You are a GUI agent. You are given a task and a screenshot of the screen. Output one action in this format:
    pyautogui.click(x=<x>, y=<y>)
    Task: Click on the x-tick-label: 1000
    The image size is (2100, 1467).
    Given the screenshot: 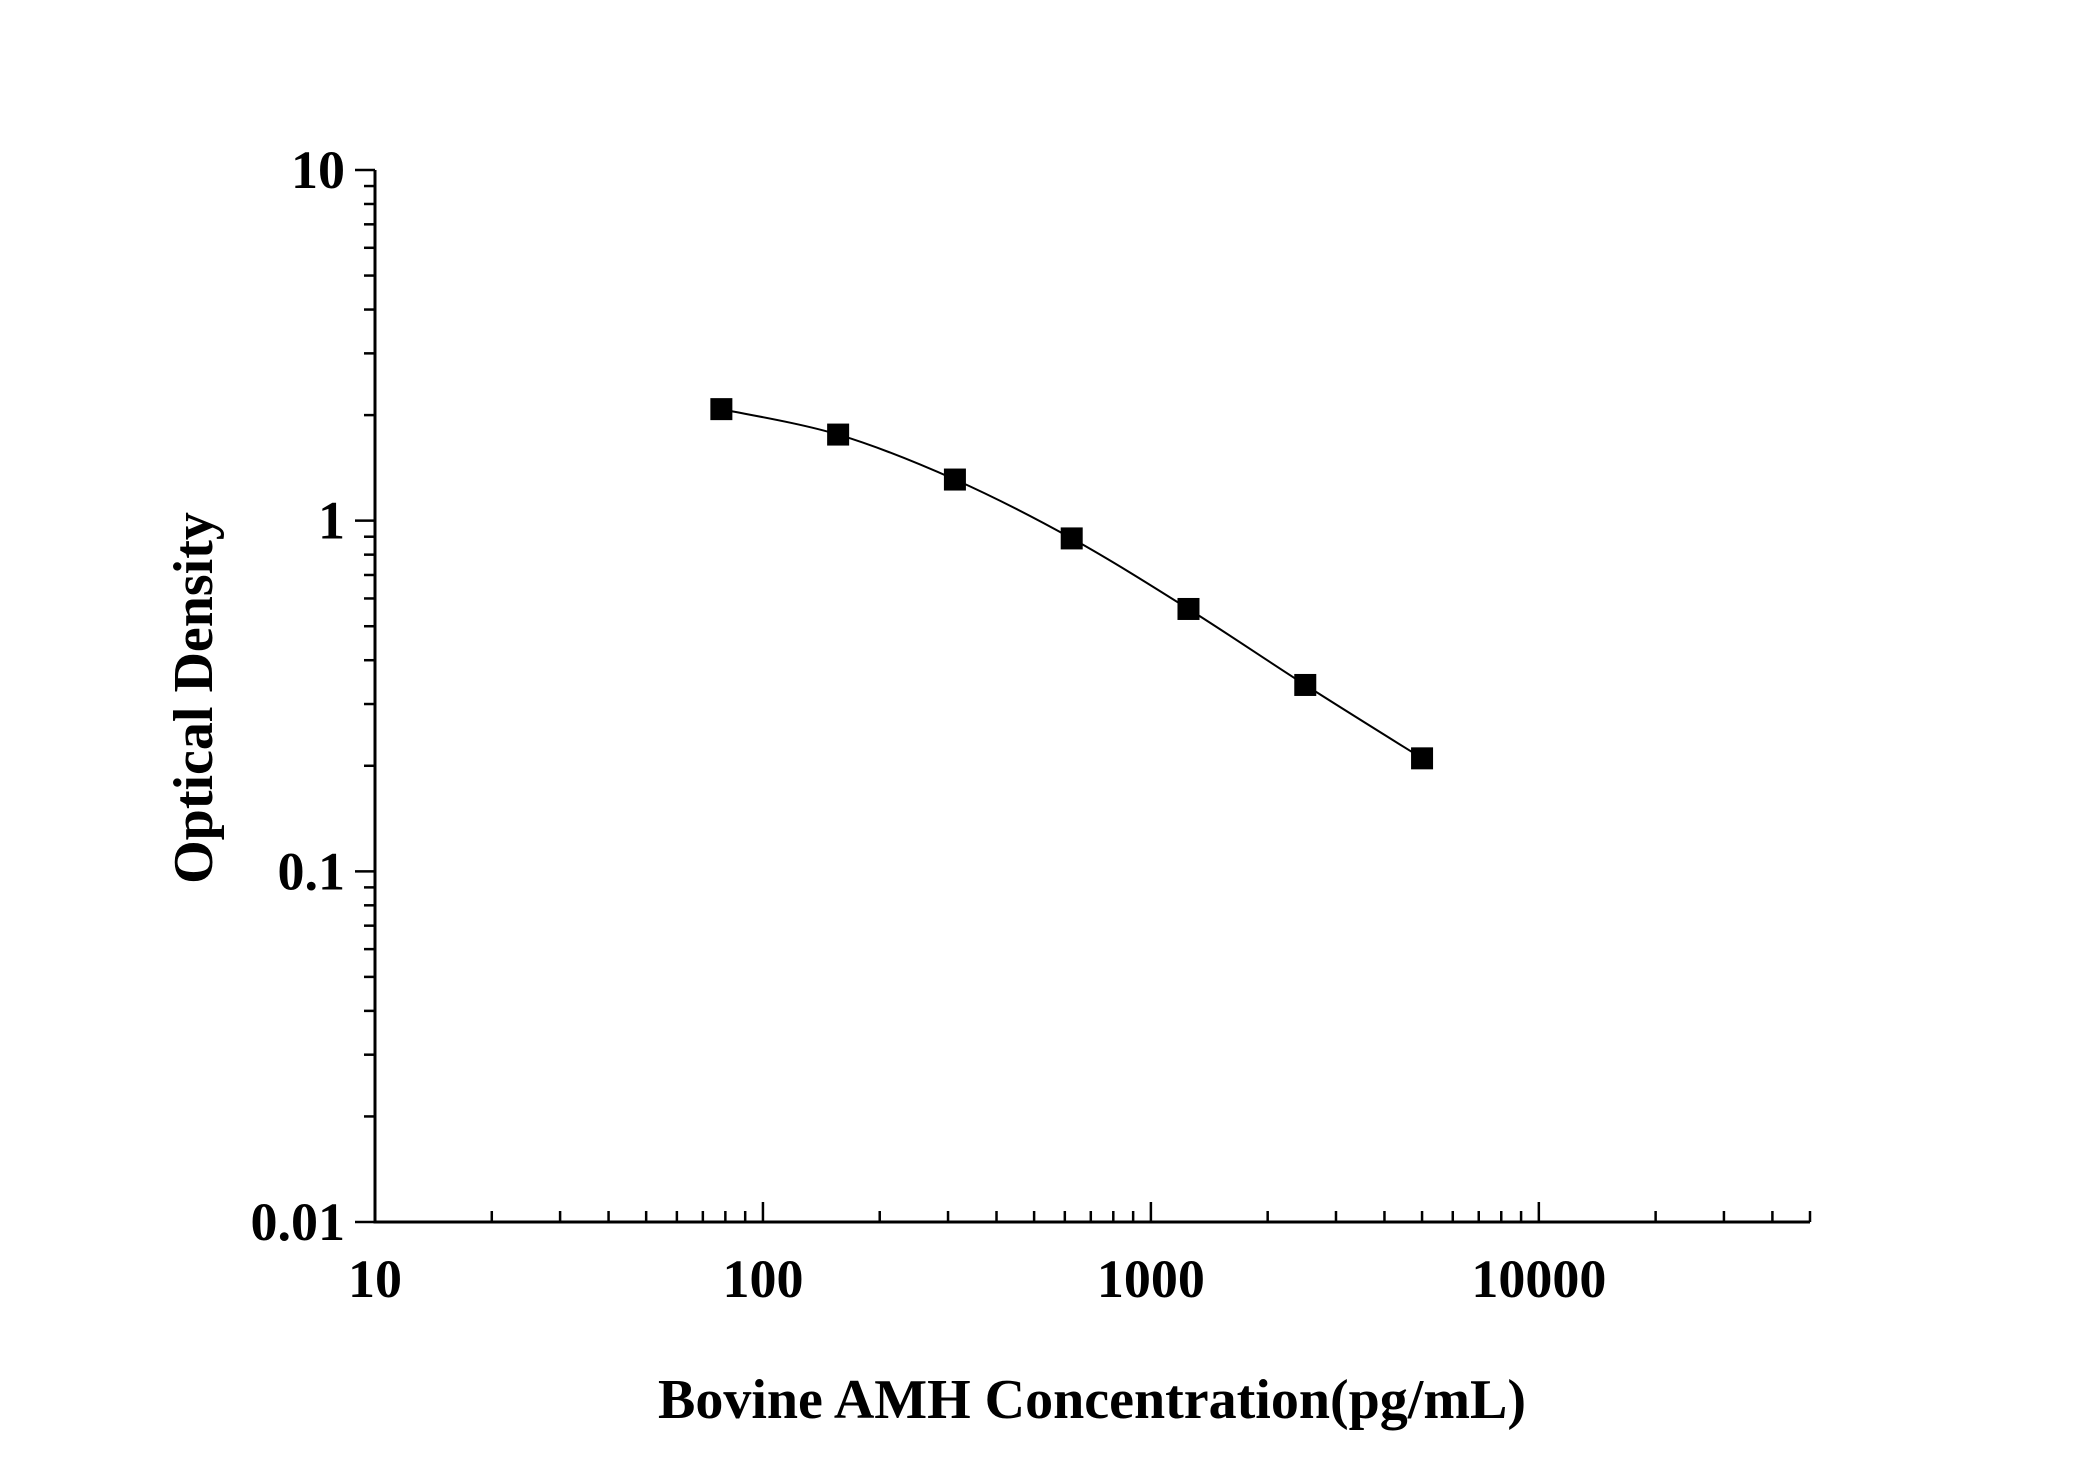 What is the action you would take?
    pyautogui.click(x=1151, y=1279)
    